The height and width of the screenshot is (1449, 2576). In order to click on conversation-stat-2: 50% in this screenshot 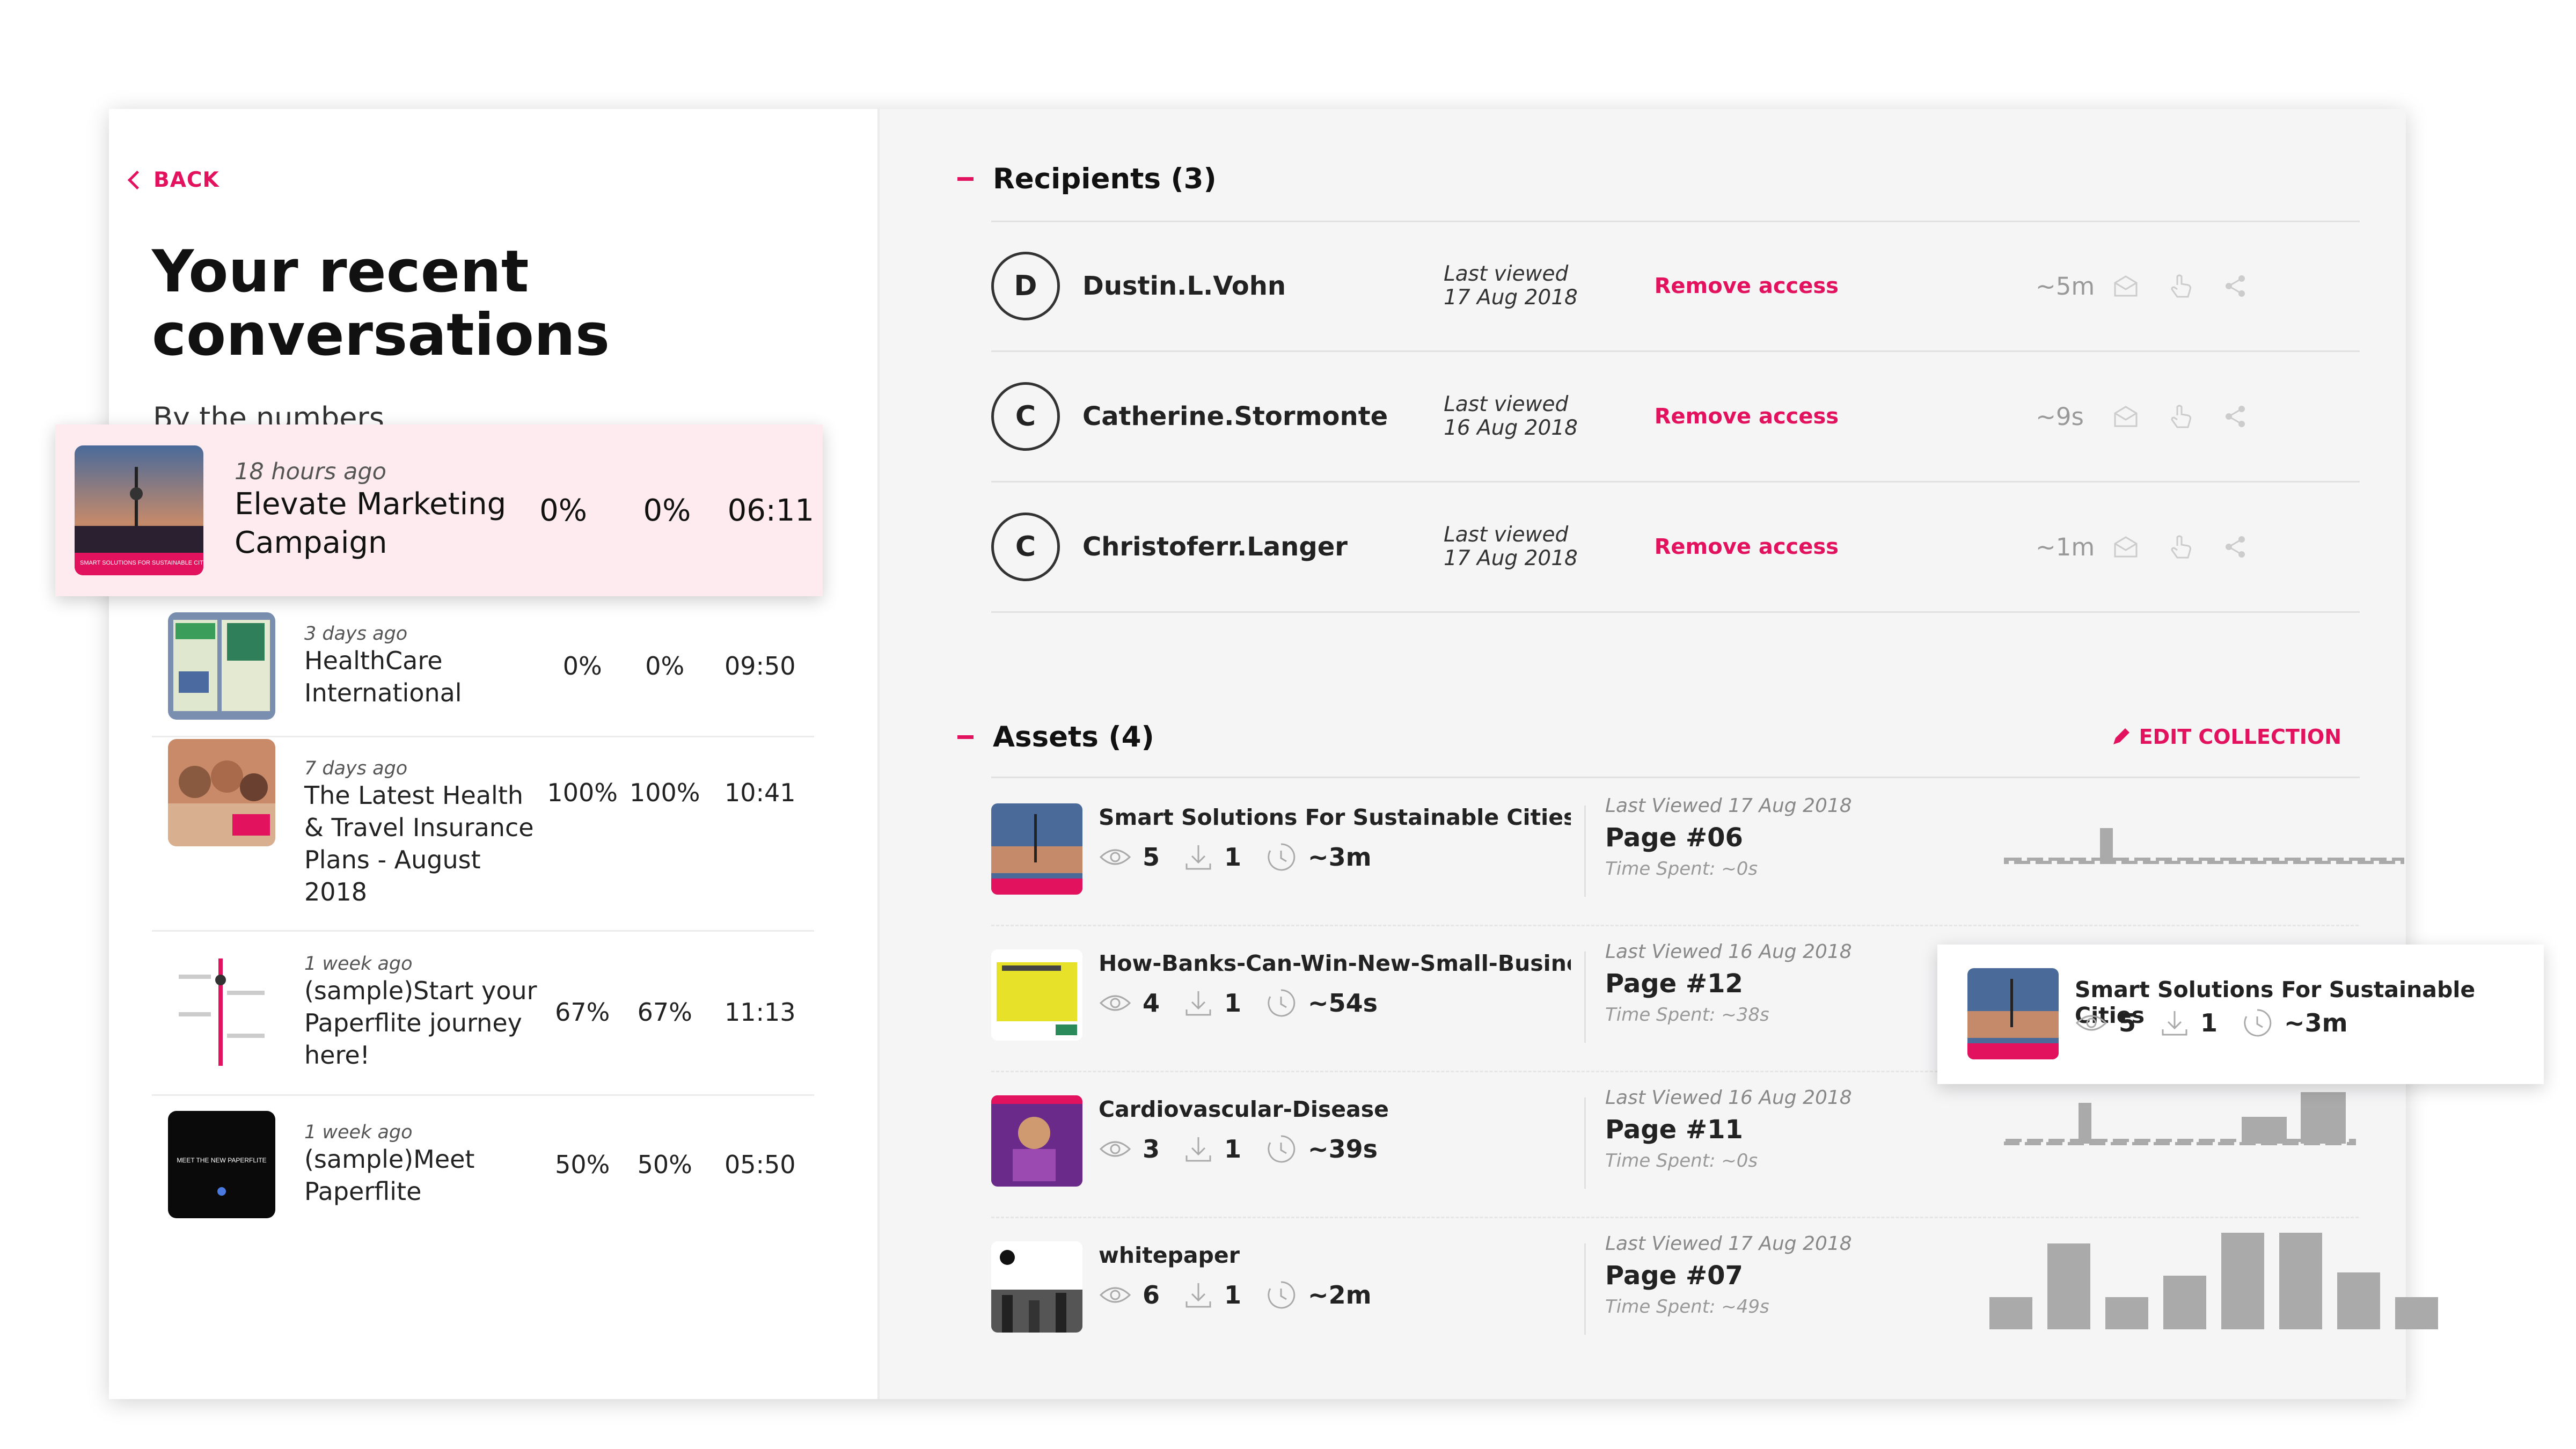, I will do `click(664, 1164)`.